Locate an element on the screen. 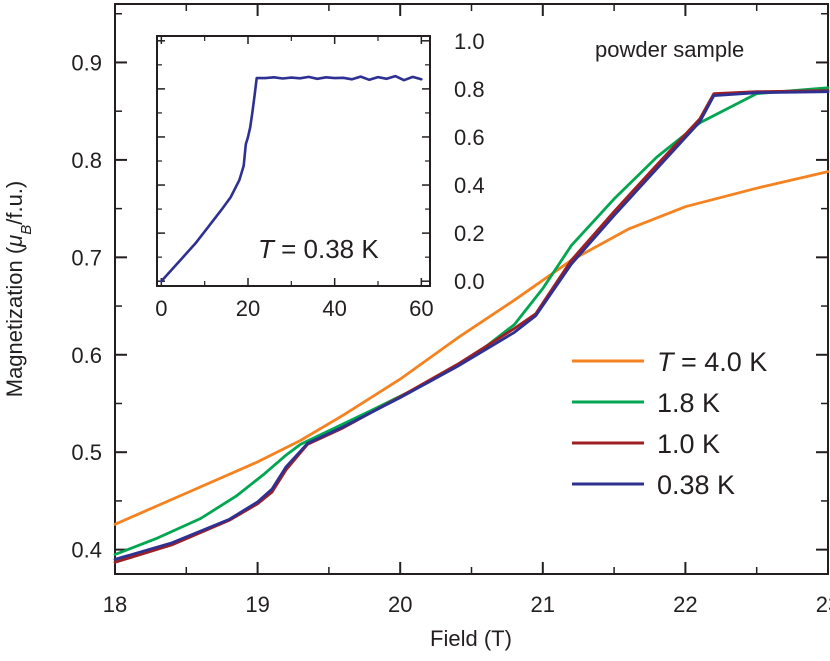 The width and height of the screenshot is (830, 661). inset-y-tick-label: 0.4 is located at coordinates (469, 185).